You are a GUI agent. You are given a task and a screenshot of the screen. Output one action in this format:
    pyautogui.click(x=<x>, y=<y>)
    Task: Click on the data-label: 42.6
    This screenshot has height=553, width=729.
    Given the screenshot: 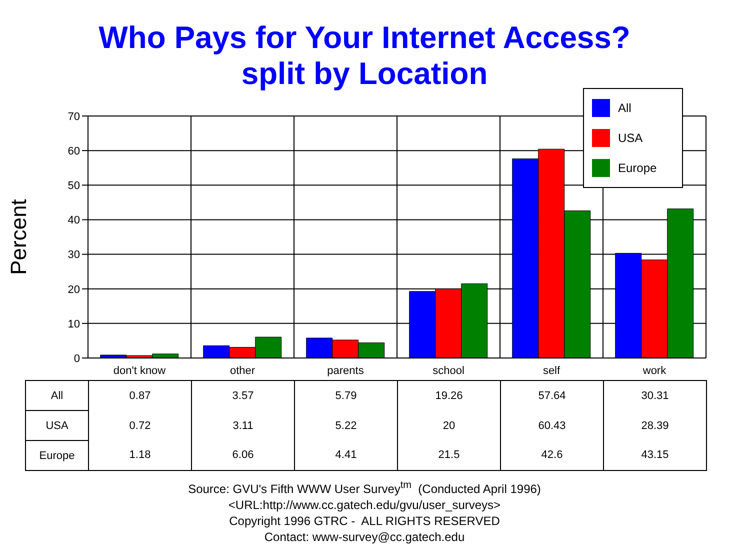 What is the action you would take?
    pyautogui.click(x=552, y=455)
    